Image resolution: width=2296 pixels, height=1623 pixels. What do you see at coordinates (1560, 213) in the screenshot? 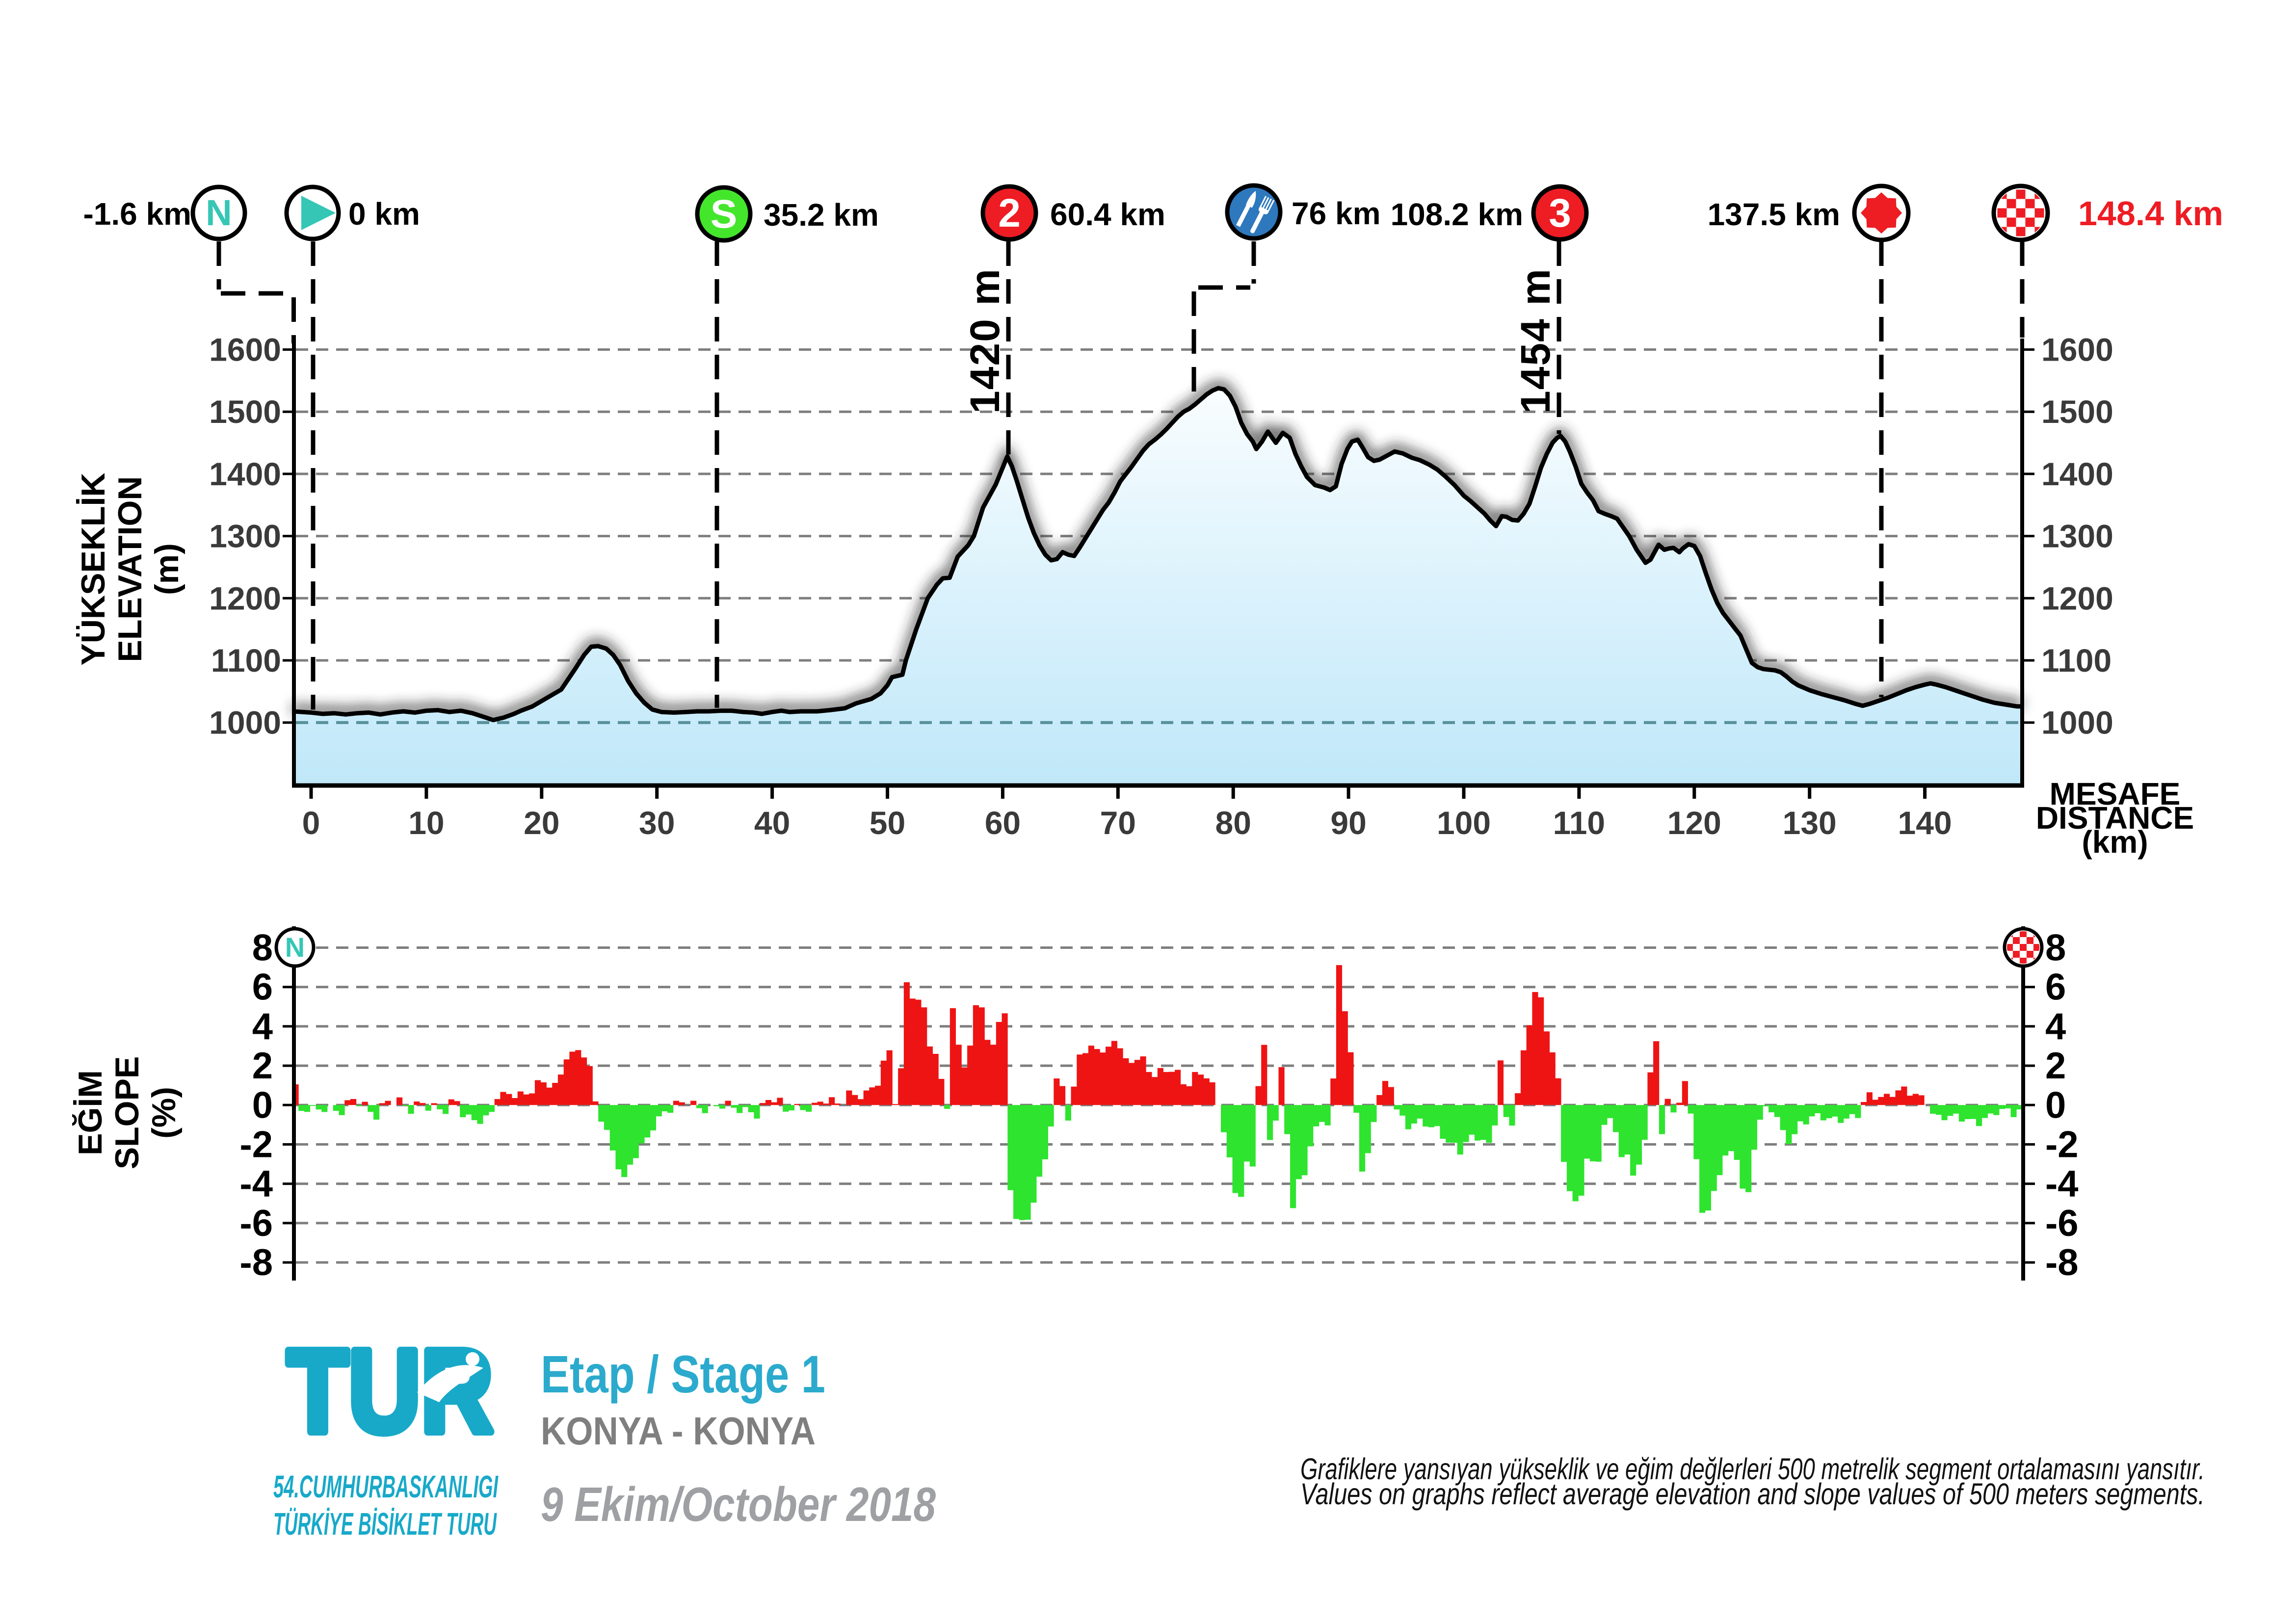
I see `svg-text: 3` at bounding box center [1560, 213].